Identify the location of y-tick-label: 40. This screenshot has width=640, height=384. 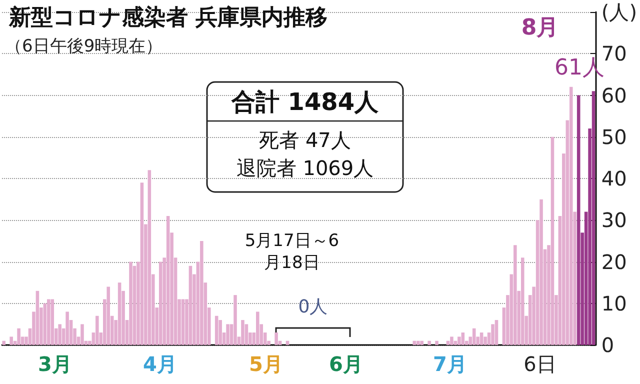
(614, 178).